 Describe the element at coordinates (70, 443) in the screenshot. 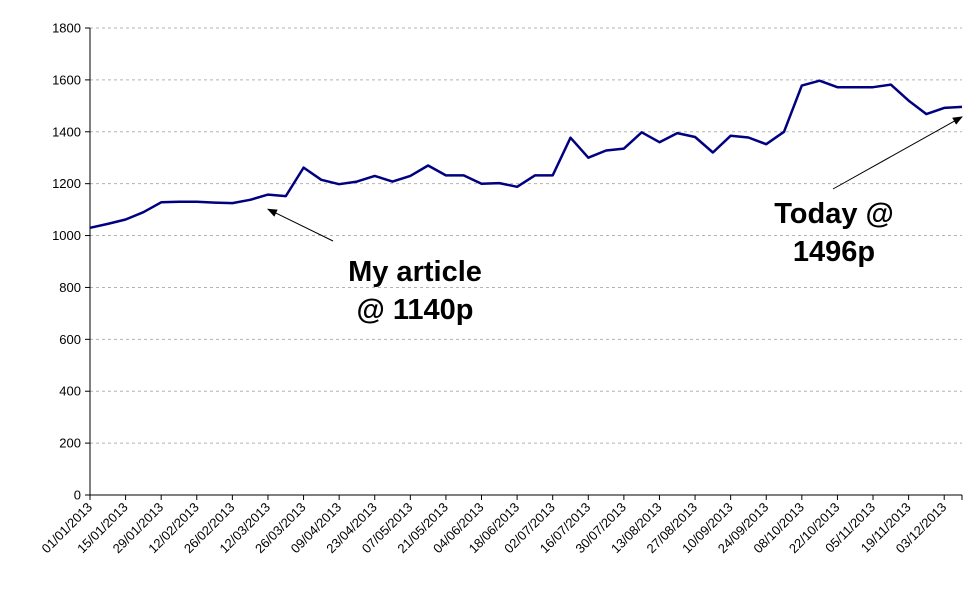

I see `y-tick-label: 200` at that location.